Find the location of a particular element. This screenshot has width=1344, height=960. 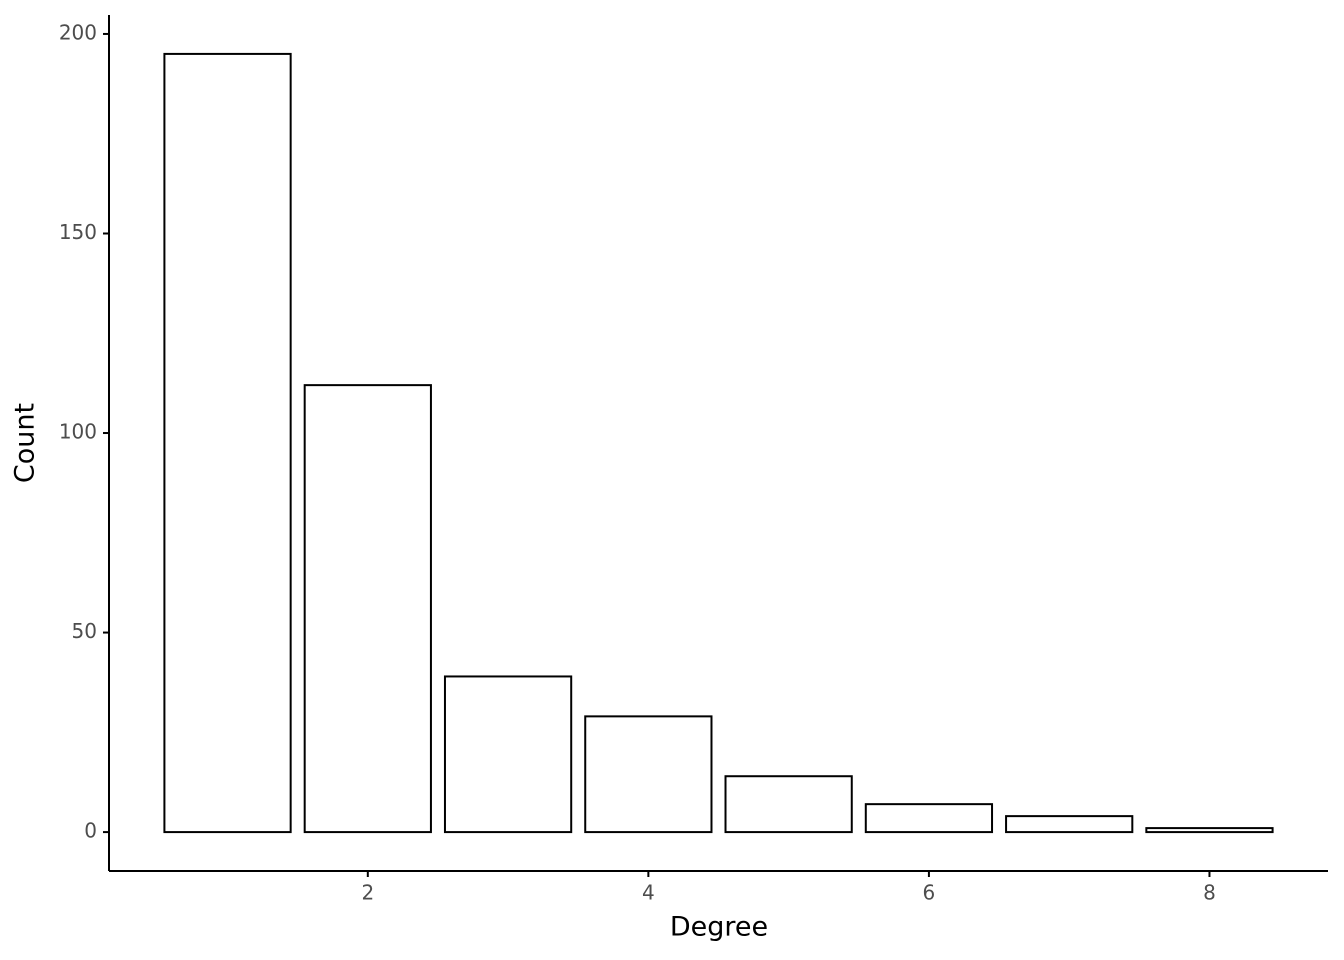

y-tick-label: 50 is located at coordinates (84, 631).